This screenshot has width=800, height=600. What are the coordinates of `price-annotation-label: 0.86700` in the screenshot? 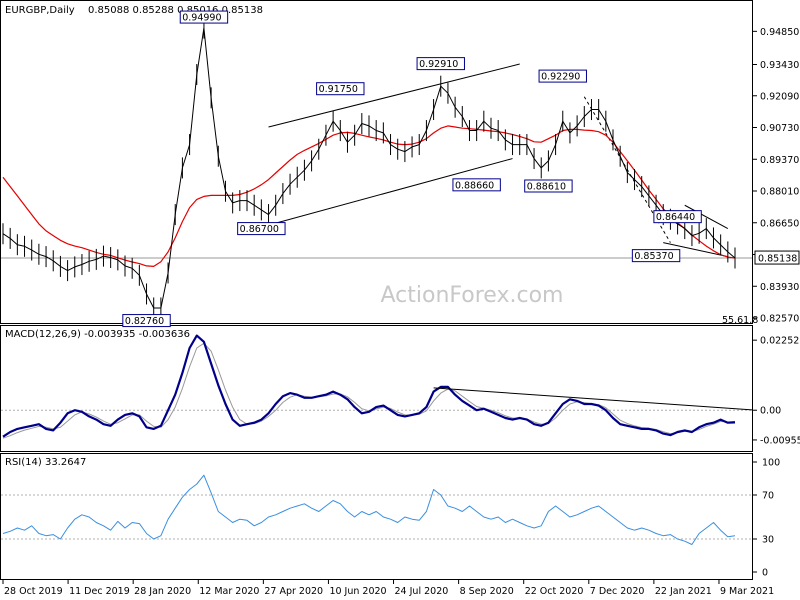 It's located at (259, 229).